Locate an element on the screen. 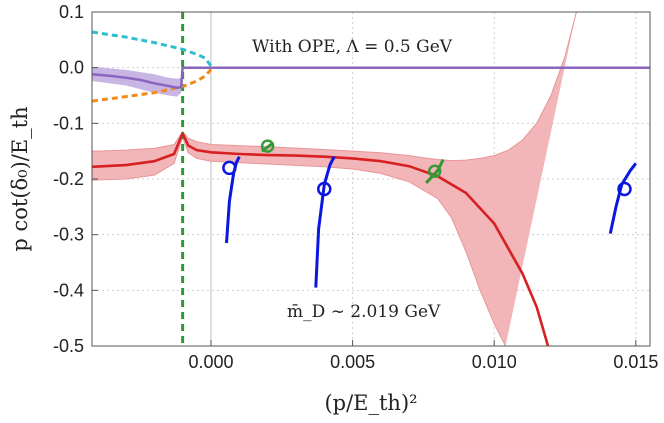 Image resolution: width=664 pixels, height=423 pixels. y-tick-label: -0.3 is located at coordinates (68, 235).